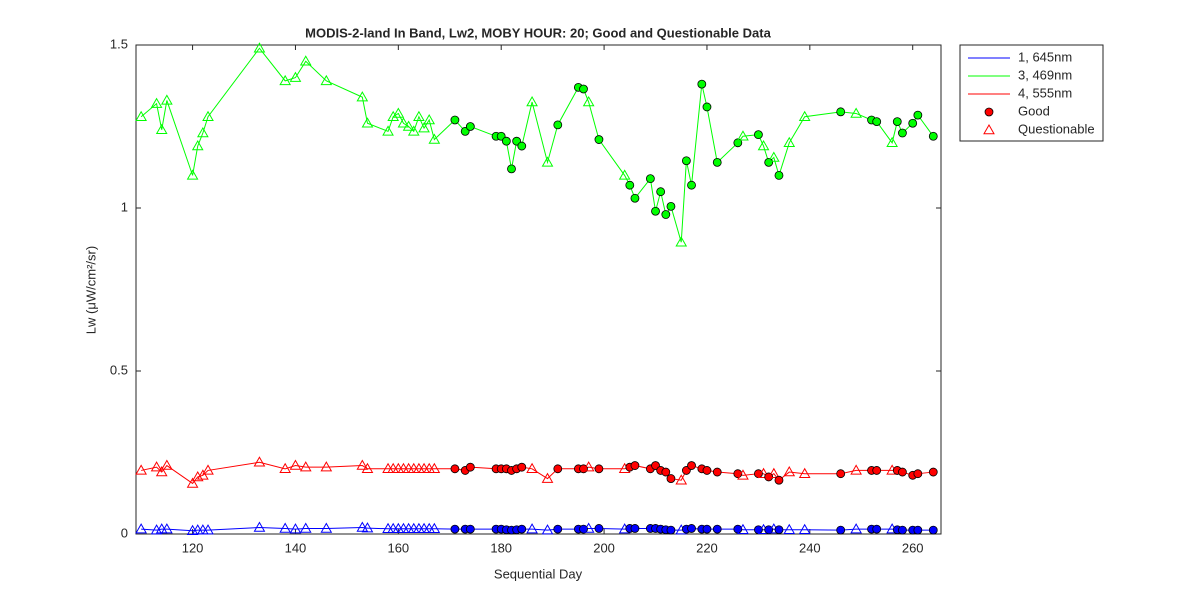 The image size is (1200, 600). Describe the element at coordinates (604, 547) in the screenshot. I see `x-tick-label: 200` at that location.